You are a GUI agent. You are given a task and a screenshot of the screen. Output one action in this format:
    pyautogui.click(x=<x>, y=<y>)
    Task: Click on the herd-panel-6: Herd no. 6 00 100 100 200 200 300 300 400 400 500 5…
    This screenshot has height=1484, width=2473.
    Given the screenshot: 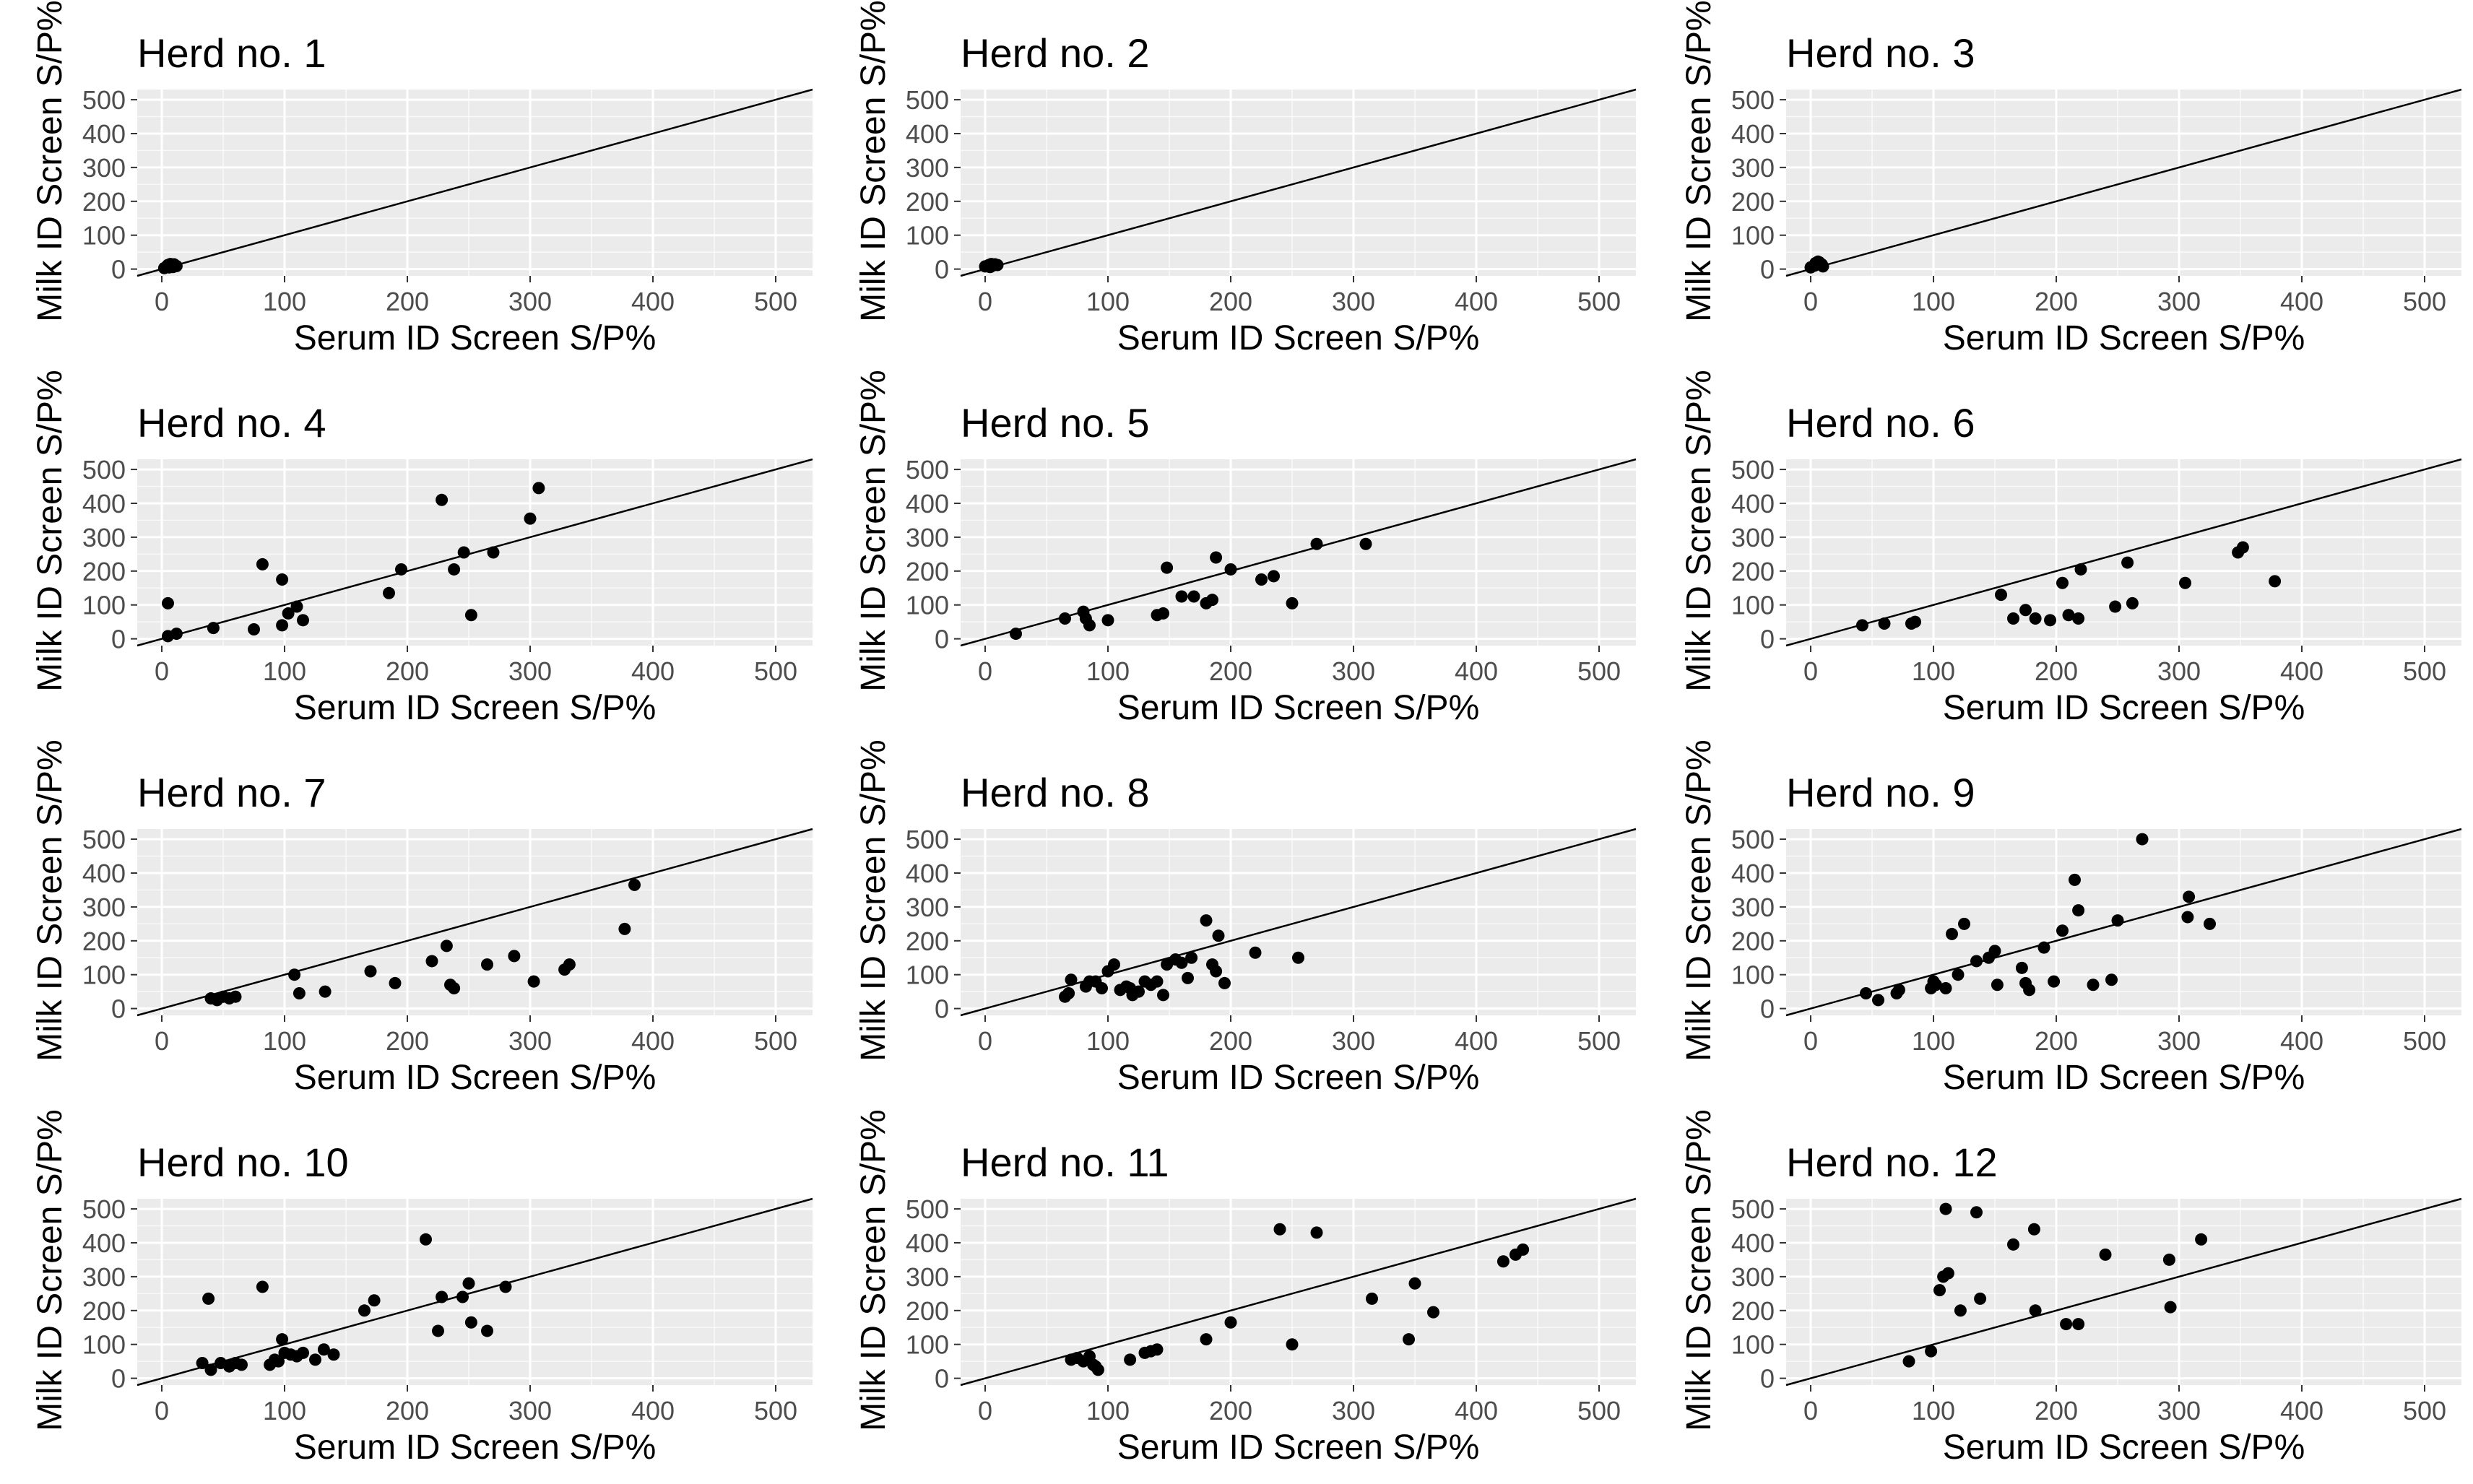 What is the action you would take?
    pyautogui.click(x=2071, y=548)
    